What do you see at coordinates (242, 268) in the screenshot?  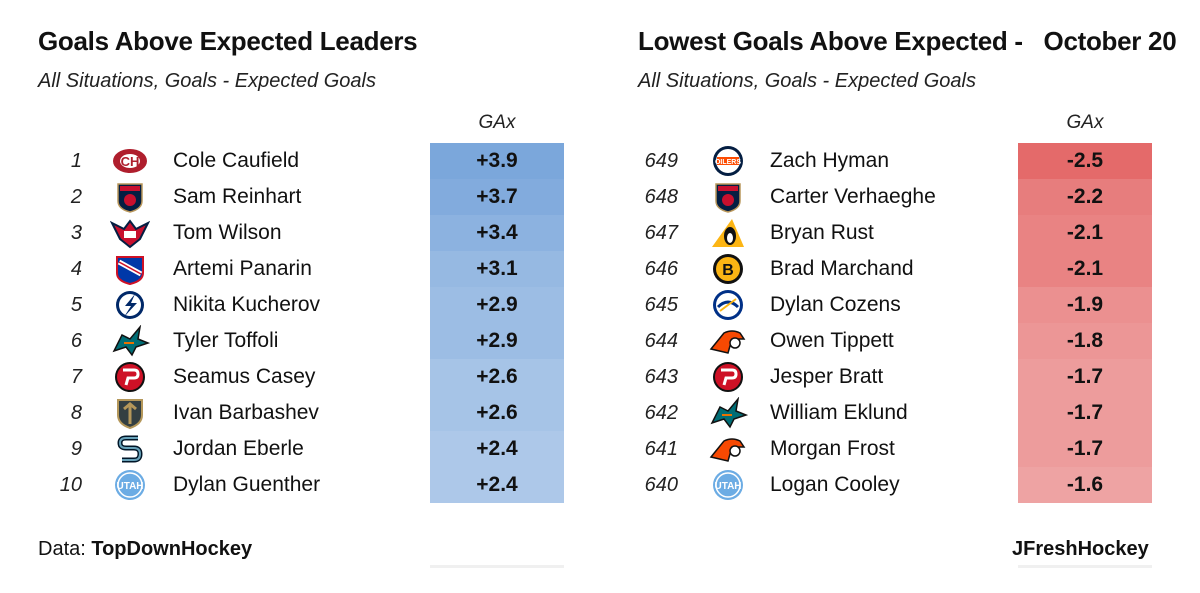 I see `player-name: Artemi Panarin` at bounding box center [242, 268].